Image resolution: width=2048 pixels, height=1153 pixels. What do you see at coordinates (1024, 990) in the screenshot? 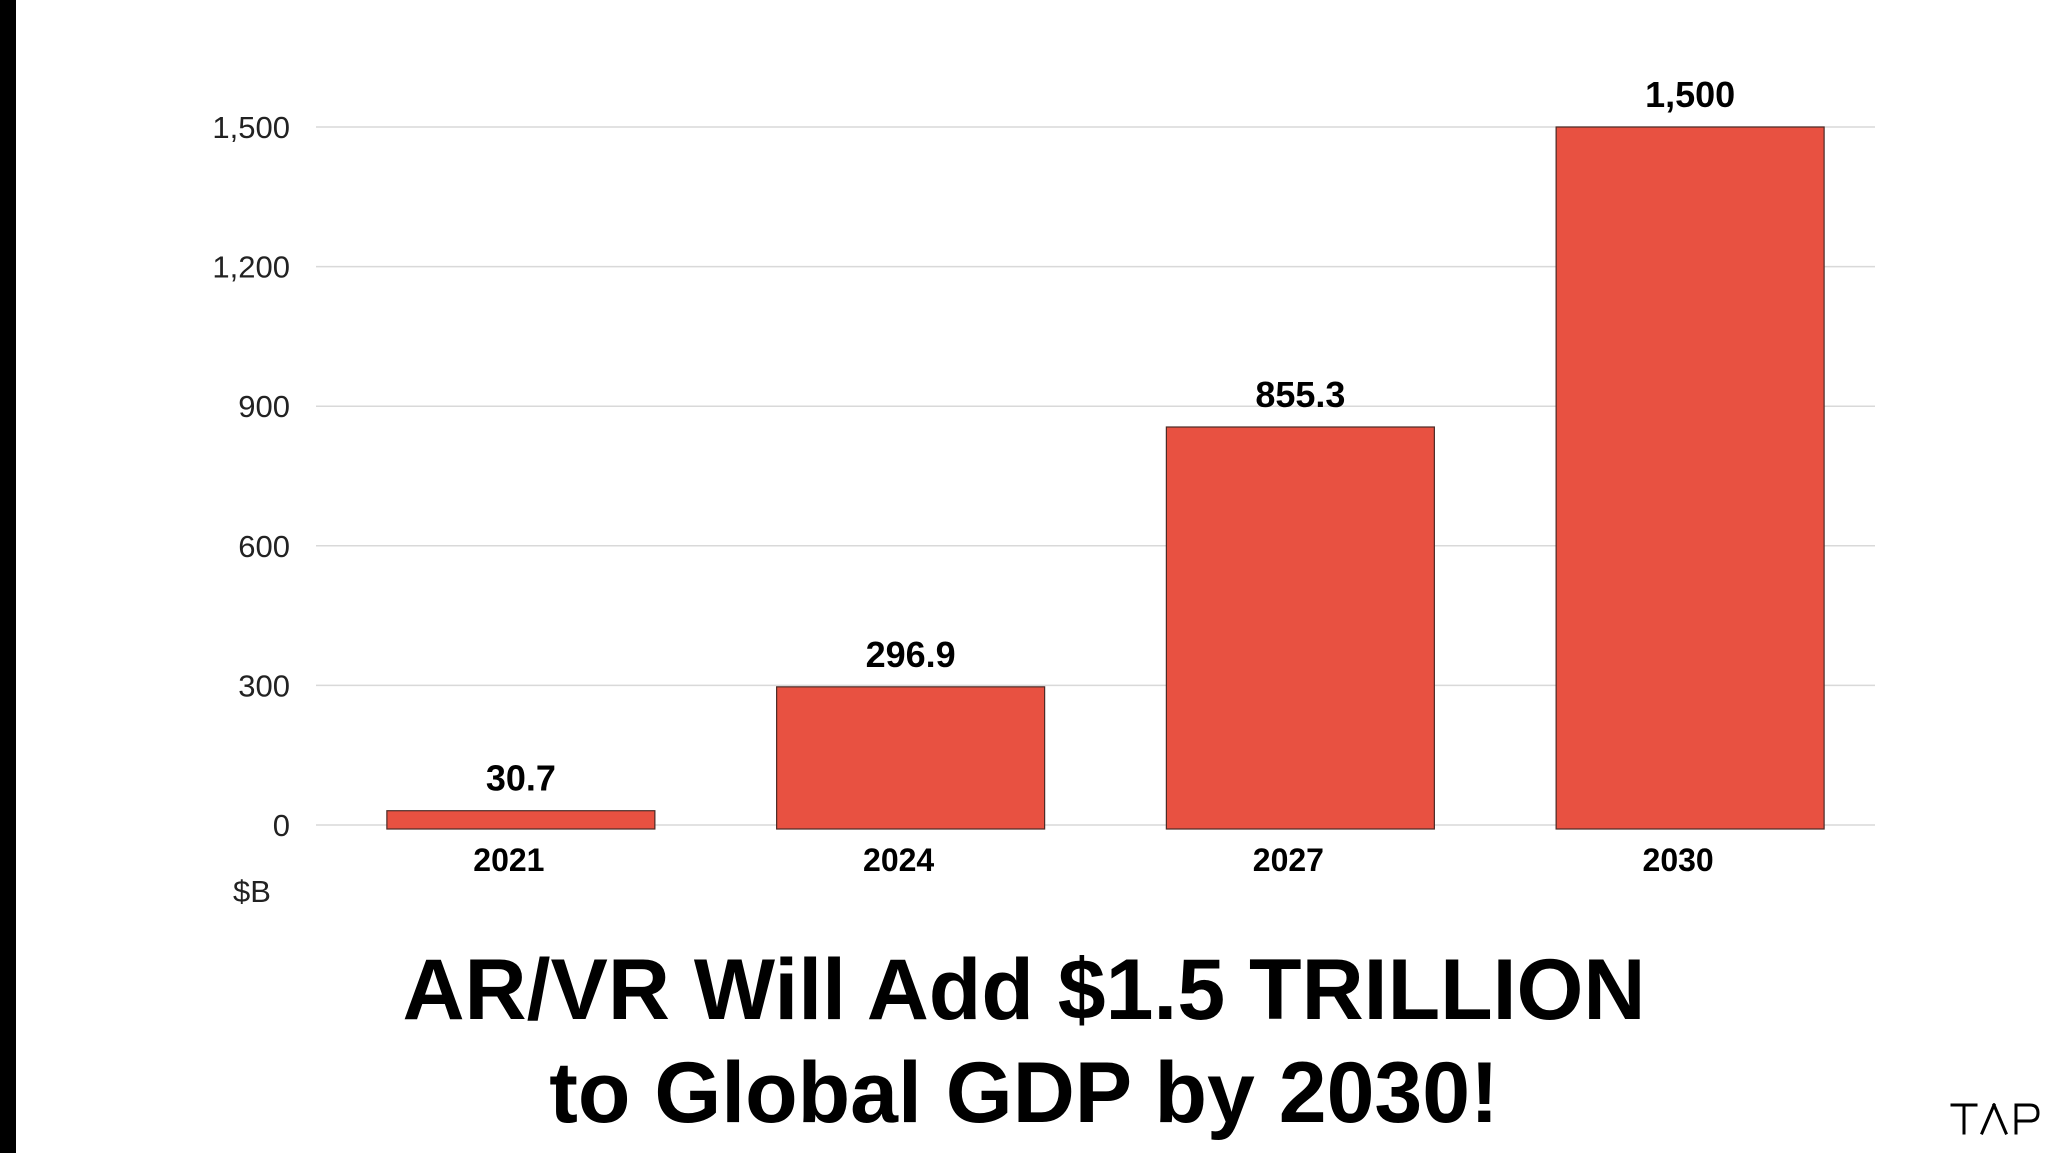
I see `chart-title-line-1: AR/VR Will Add $1.5 TRILLION` at bounding box center [1024, 990].